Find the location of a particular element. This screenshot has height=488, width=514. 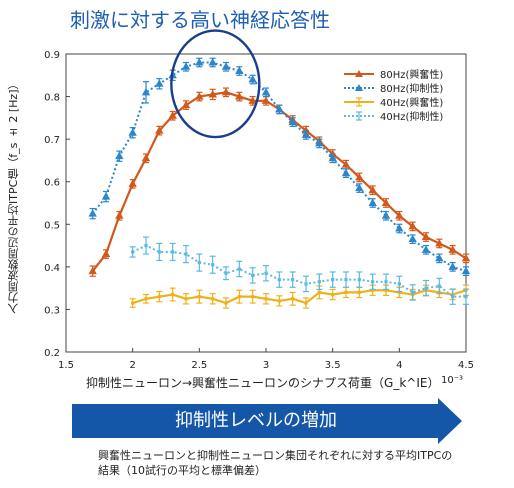

x-tick-label: 4 is located at coordinates (399, 365).